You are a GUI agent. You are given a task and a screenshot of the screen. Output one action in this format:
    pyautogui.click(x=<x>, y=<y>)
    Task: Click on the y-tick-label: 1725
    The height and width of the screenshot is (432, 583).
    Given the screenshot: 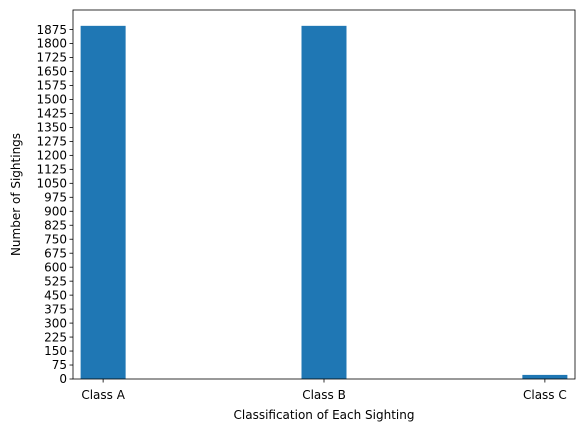 What is the action you would take?
    pyautogui.click(x=51, y=58)
    